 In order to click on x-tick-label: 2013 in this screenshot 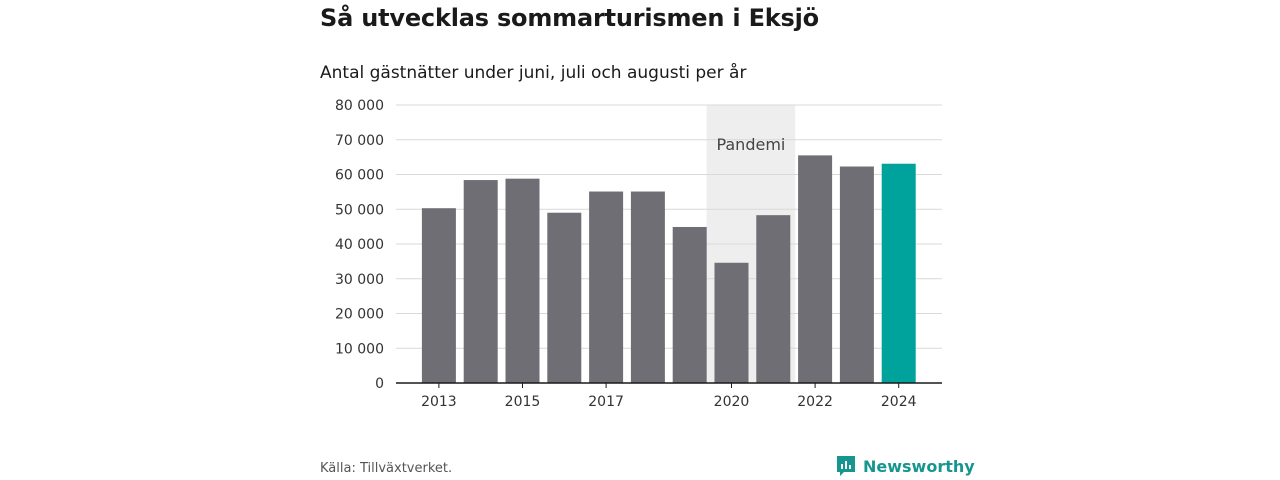, I will do `click(439, 402)`.